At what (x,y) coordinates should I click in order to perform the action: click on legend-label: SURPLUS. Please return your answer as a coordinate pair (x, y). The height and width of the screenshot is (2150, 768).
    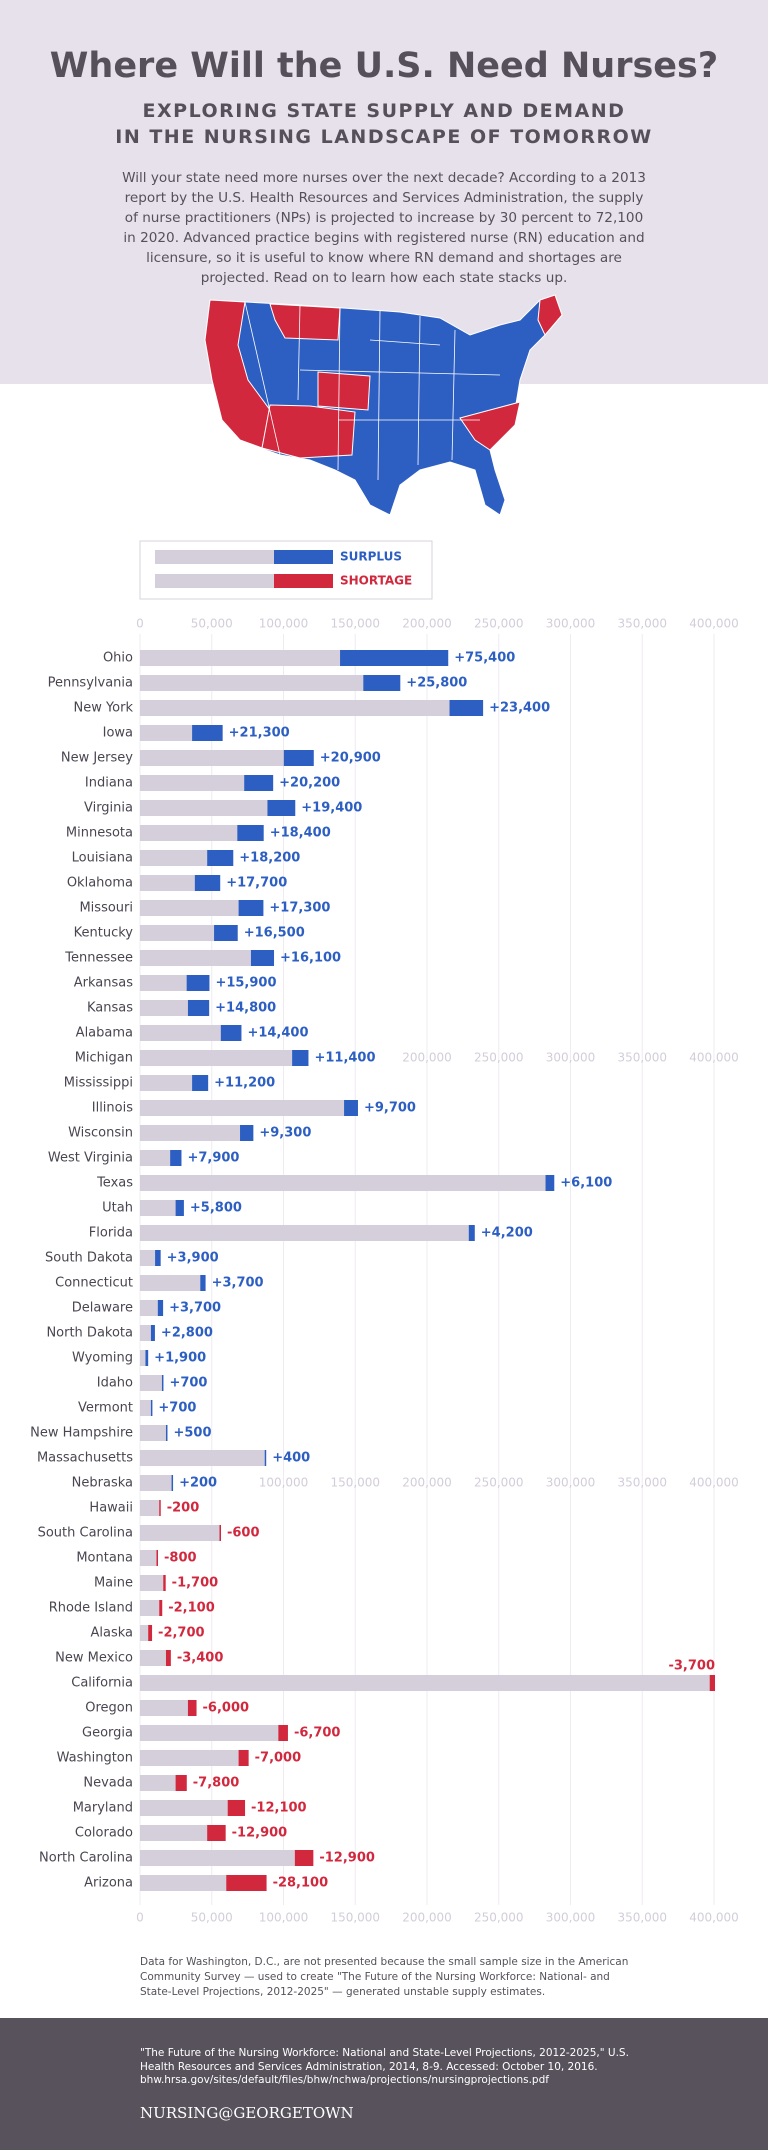
    Looking at the image, I should click on (371, 557).